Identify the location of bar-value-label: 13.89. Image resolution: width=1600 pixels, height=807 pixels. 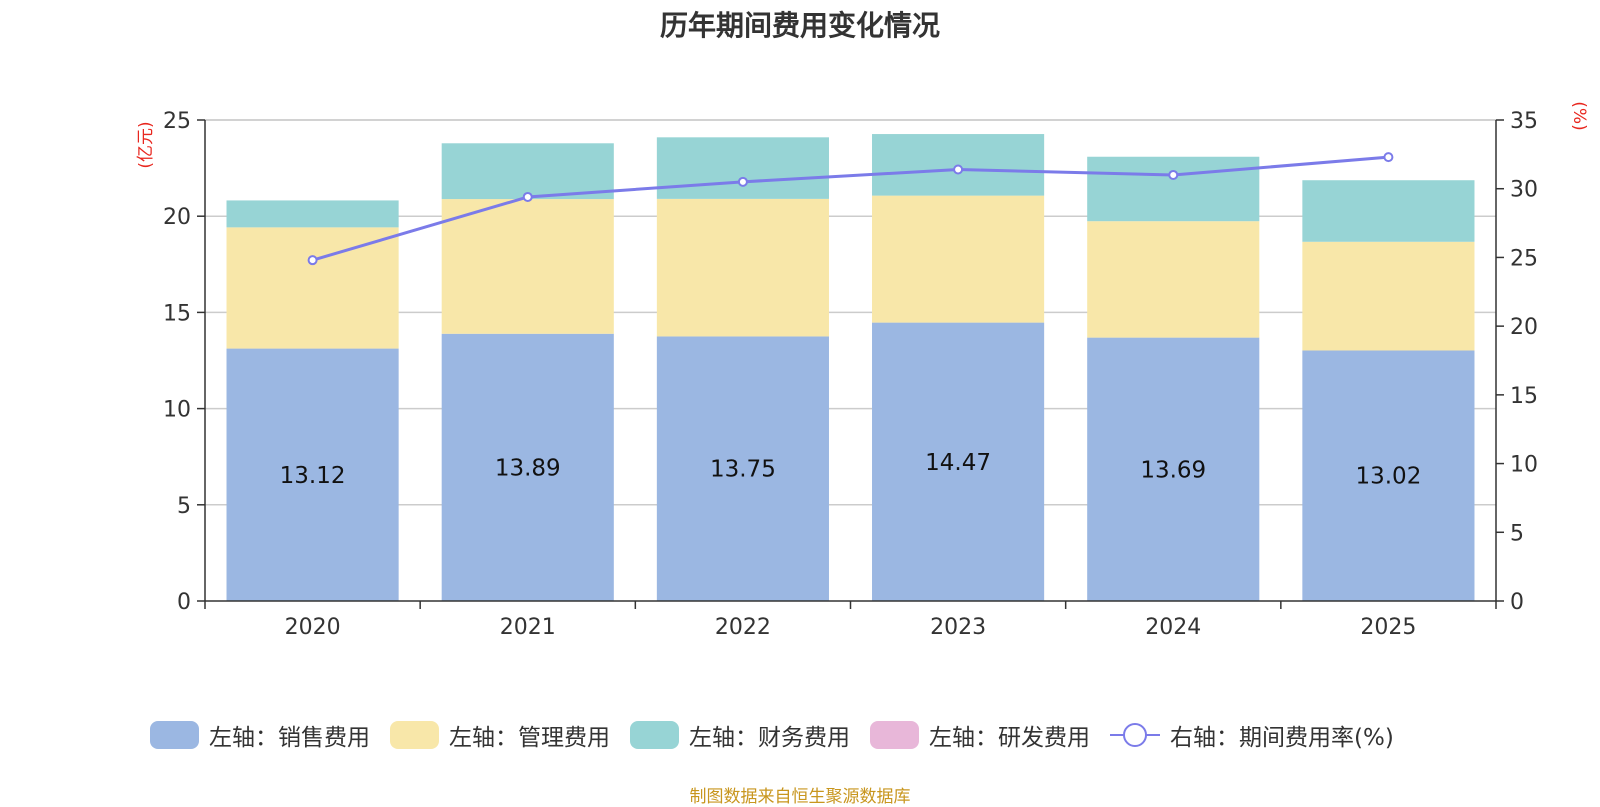
(528, 468).